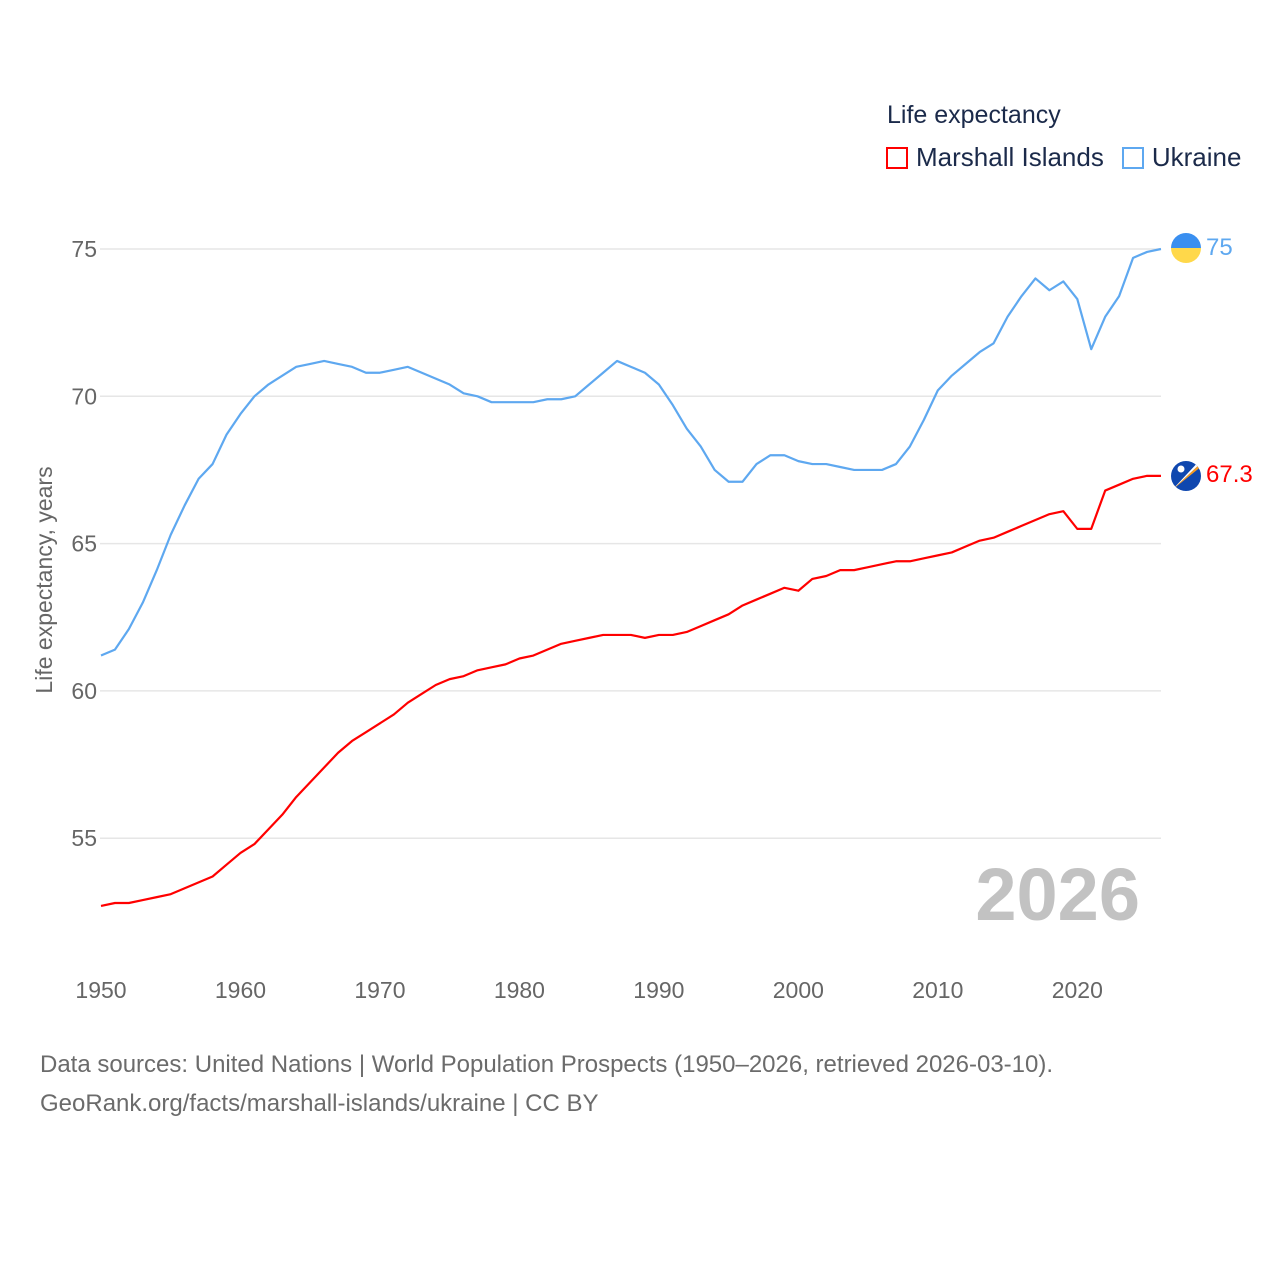  I want to click on legend-item-marshall-islands: Marshall Islands, so click(995, 157).